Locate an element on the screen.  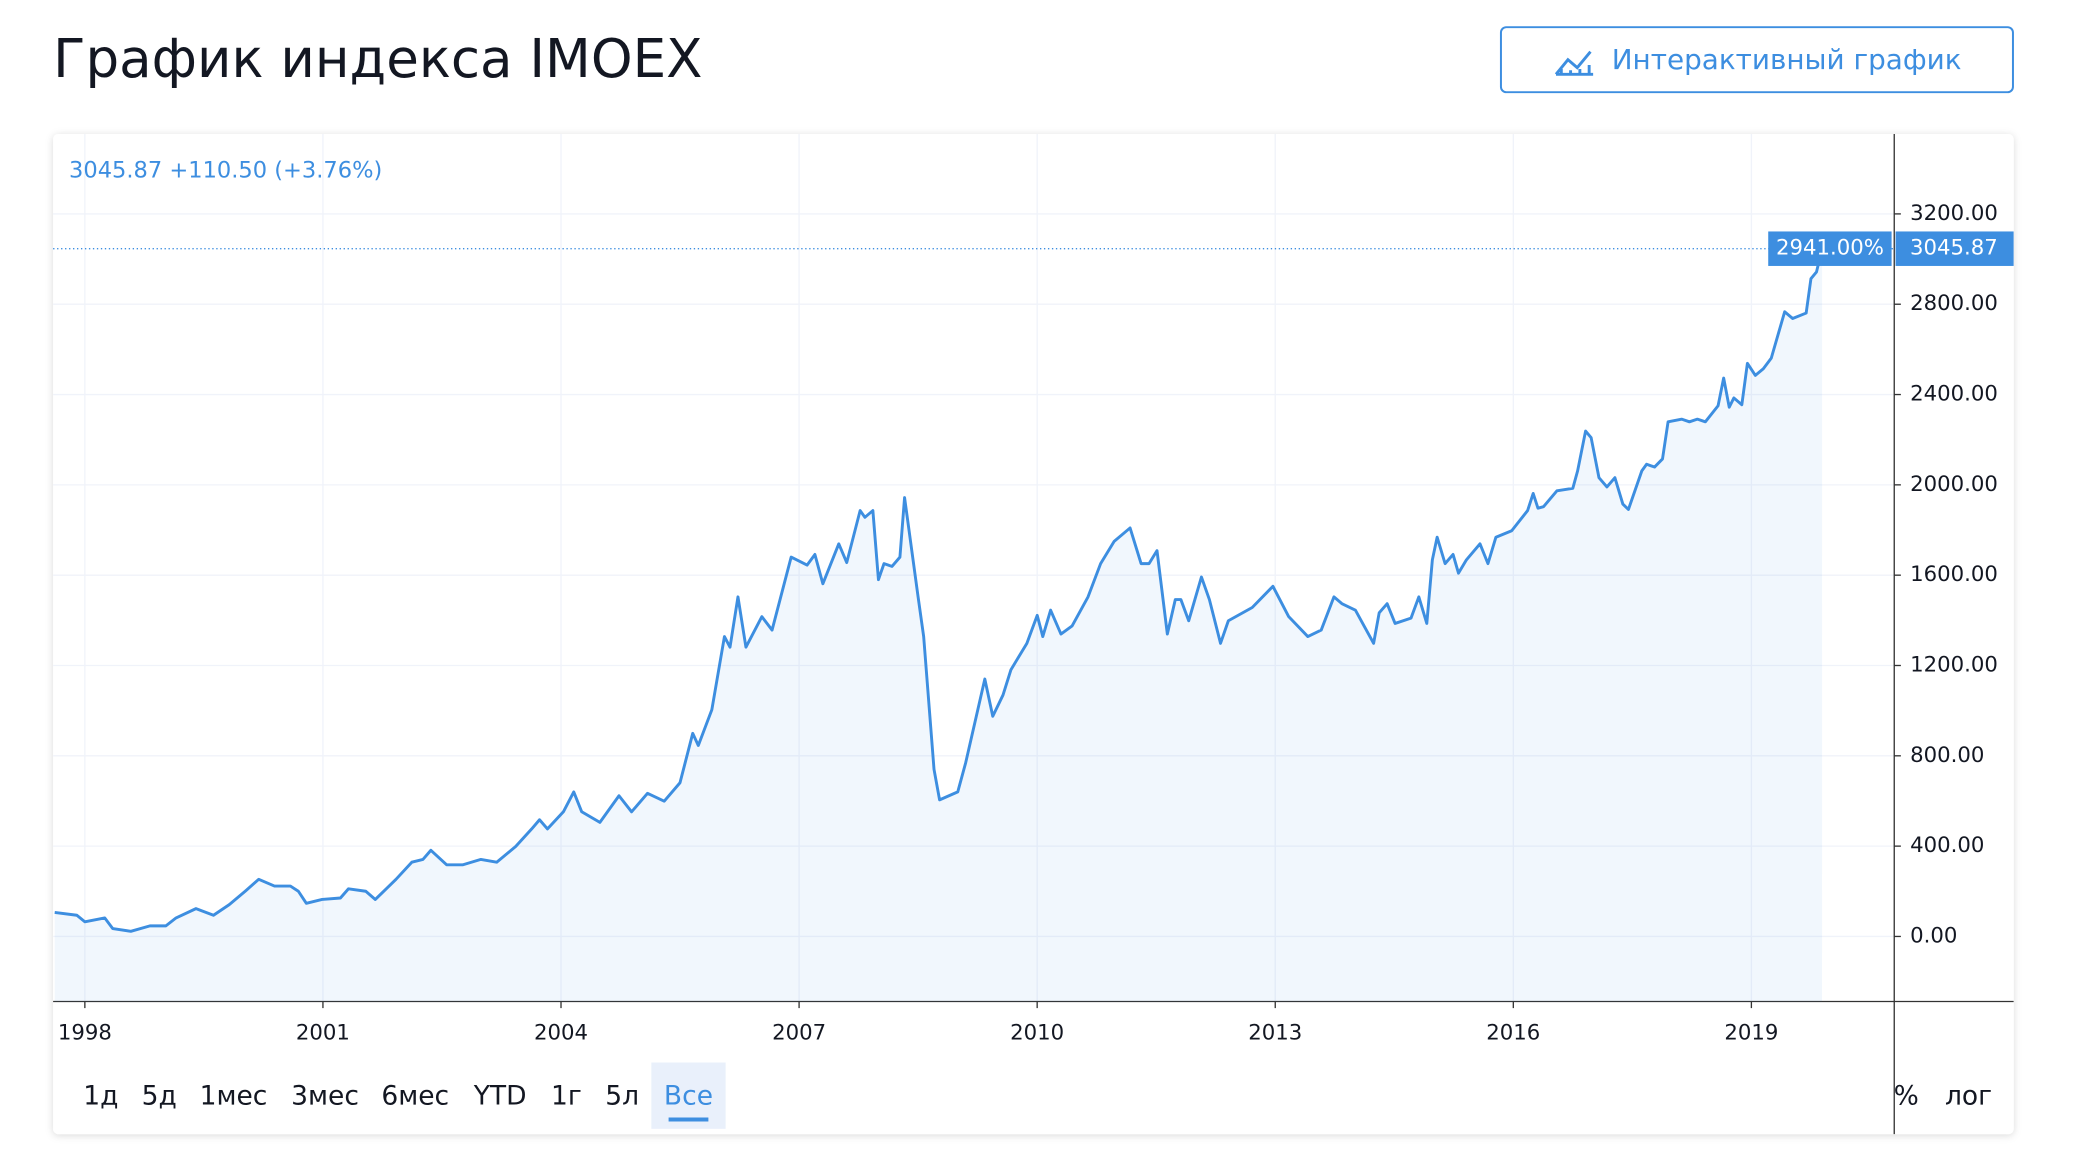
percent-label: 2941.00% is located at coordinates (1830, 248).